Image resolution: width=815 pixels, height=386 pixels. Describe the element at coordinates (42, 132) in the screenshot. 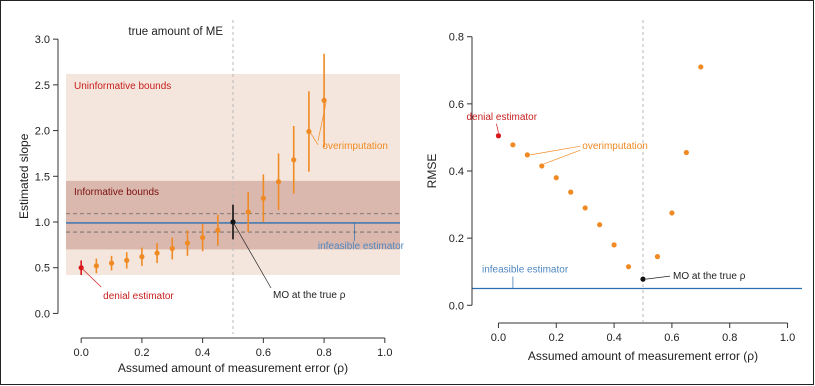

I see `y-tick-label: 2.0` at that location.